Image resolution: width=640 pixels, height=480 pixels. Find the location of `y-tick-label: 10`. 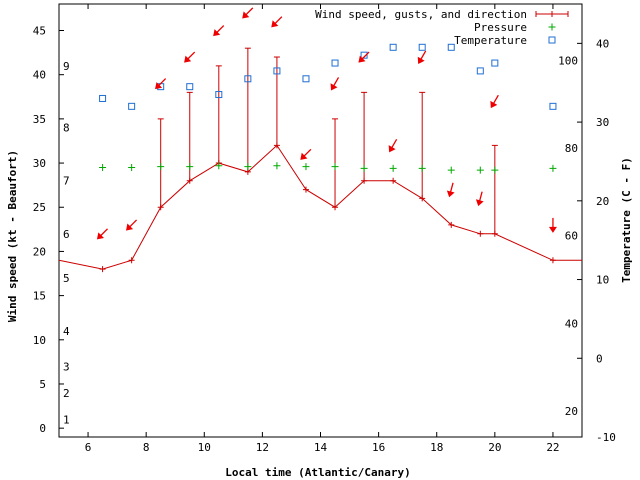

y-tick-label: 10 is located at coordinates (39, 340).